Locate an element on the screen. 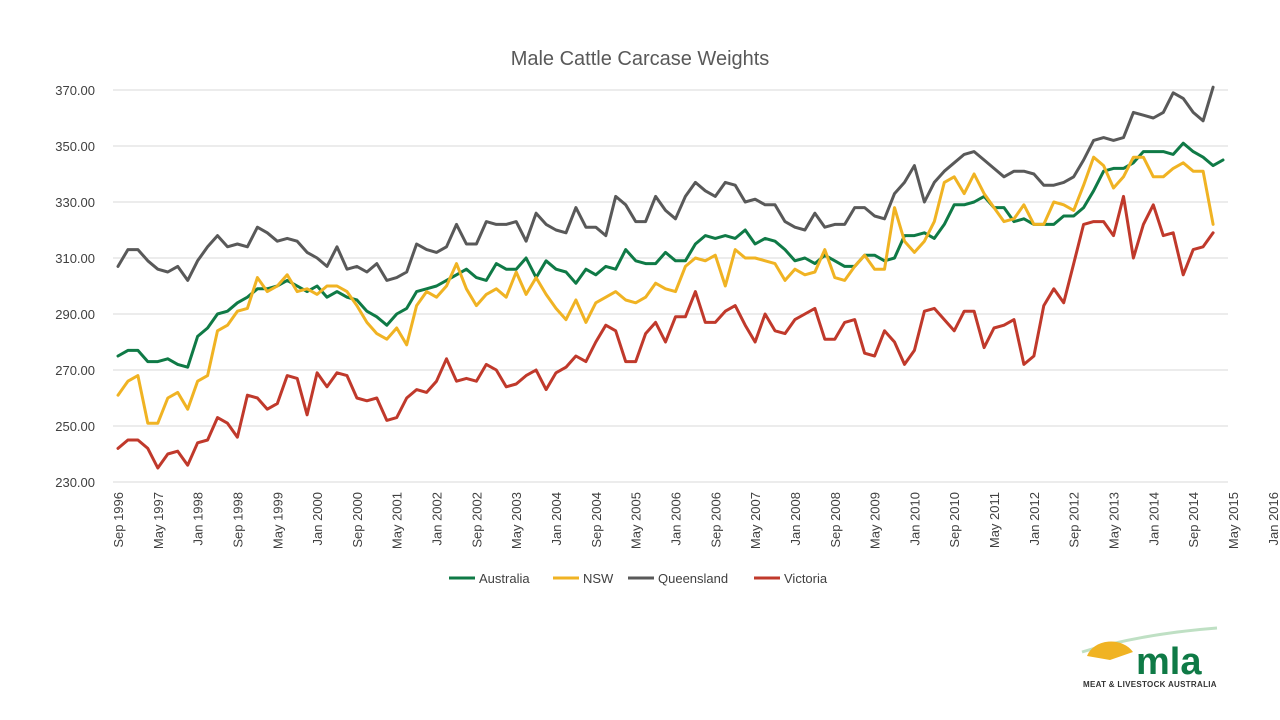 The image size is (1280, 720). y-tick-label: 270.00 is located at coordinates (75, 370).